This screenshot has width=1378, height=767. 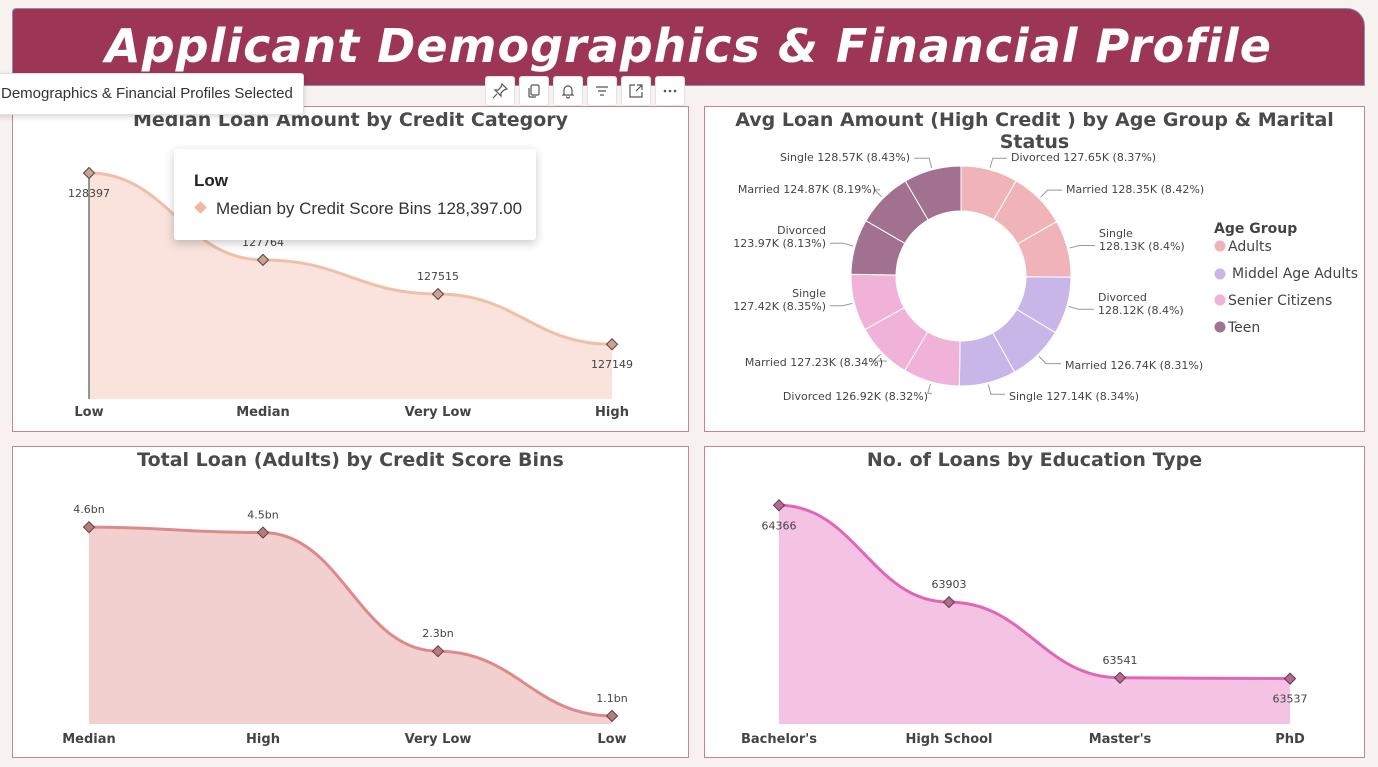 I want to click on donut-slice-label: Divorced 128.12K (8.4%), so click(x=1141, y=304).